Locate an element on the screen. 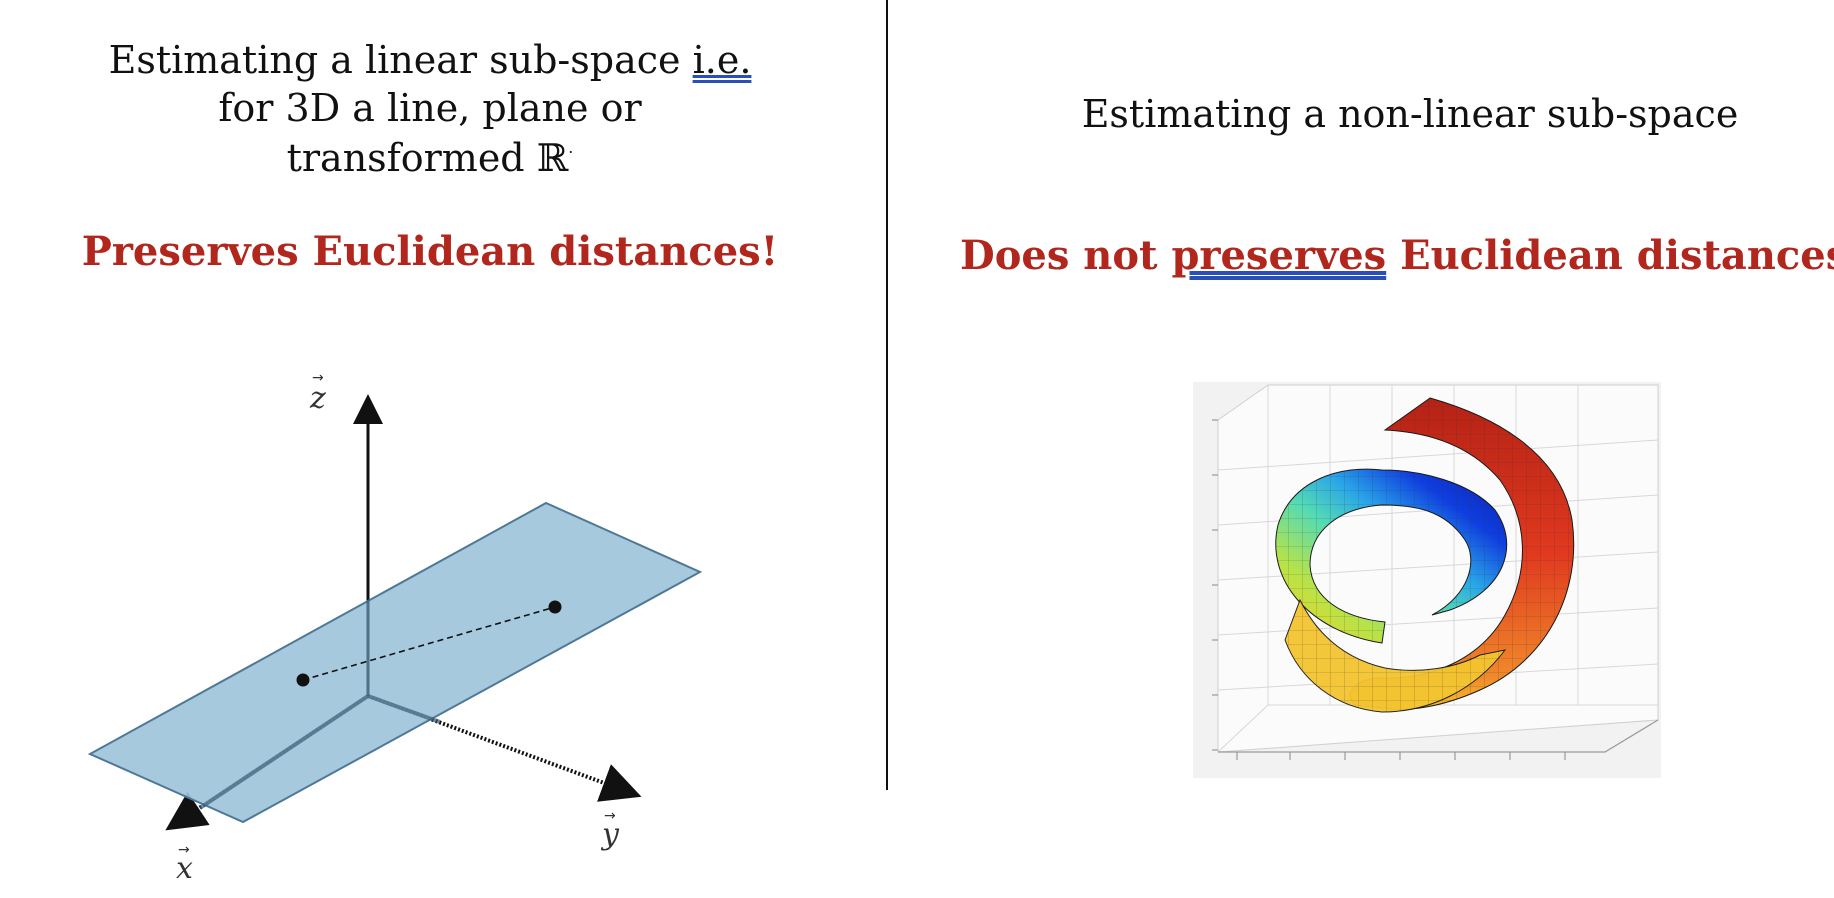 Image resolution: width=1834 pixels, height=898 pixels. y-arrow-icon: → is located at coordinates (610, 816).